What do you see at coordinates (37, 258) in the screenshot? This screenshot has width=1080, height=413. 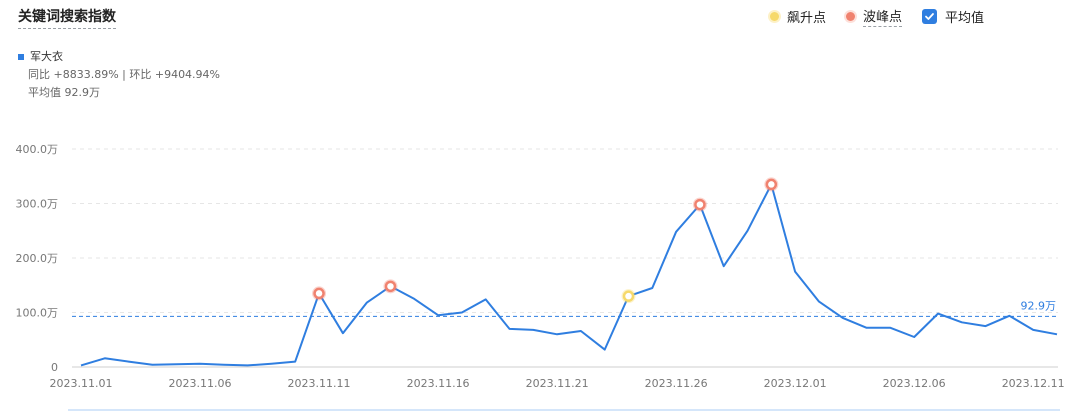 I see `y-tick-label: 200.0万` at bounding box center [37, 258].